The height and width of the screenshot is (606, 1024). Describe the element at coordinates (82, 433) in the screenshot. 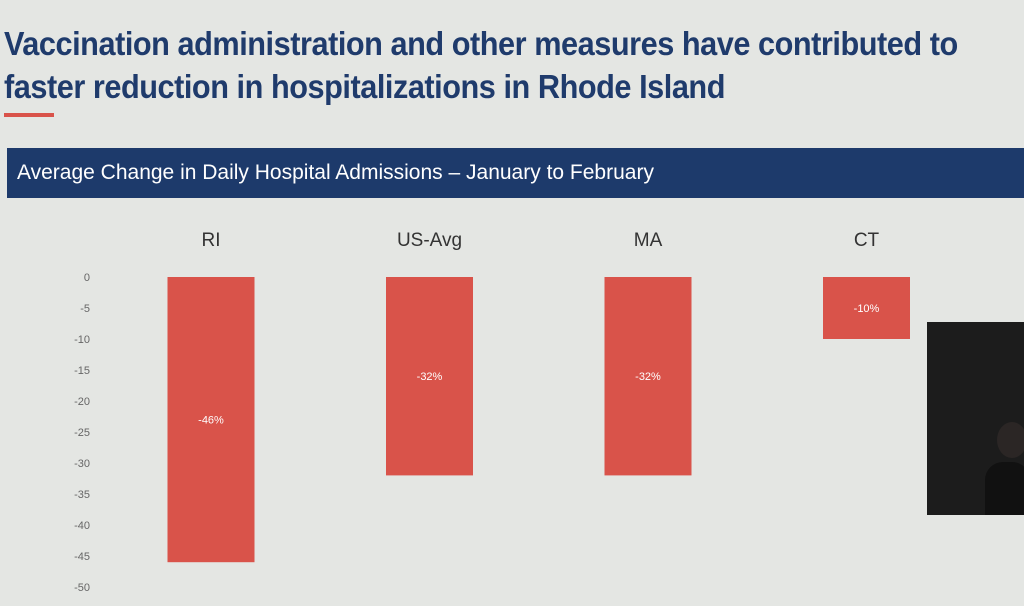

I see `y-tick-label: -25` at that location.